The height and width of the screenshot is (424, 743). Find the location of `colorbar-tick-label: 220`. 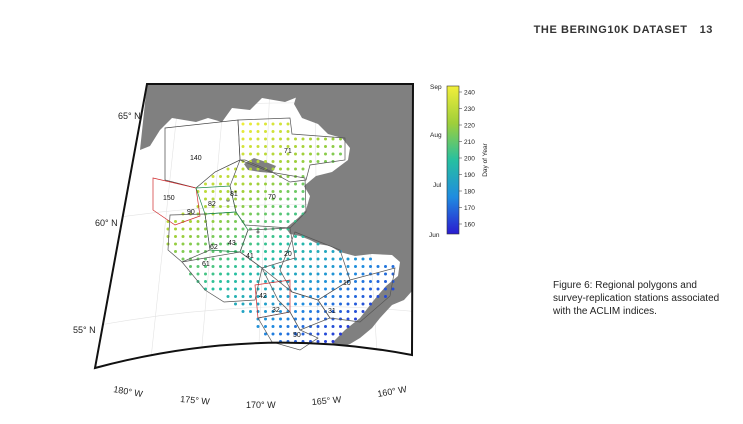

colorbar-tick-label: 220 is located at coordinates (469, 125).